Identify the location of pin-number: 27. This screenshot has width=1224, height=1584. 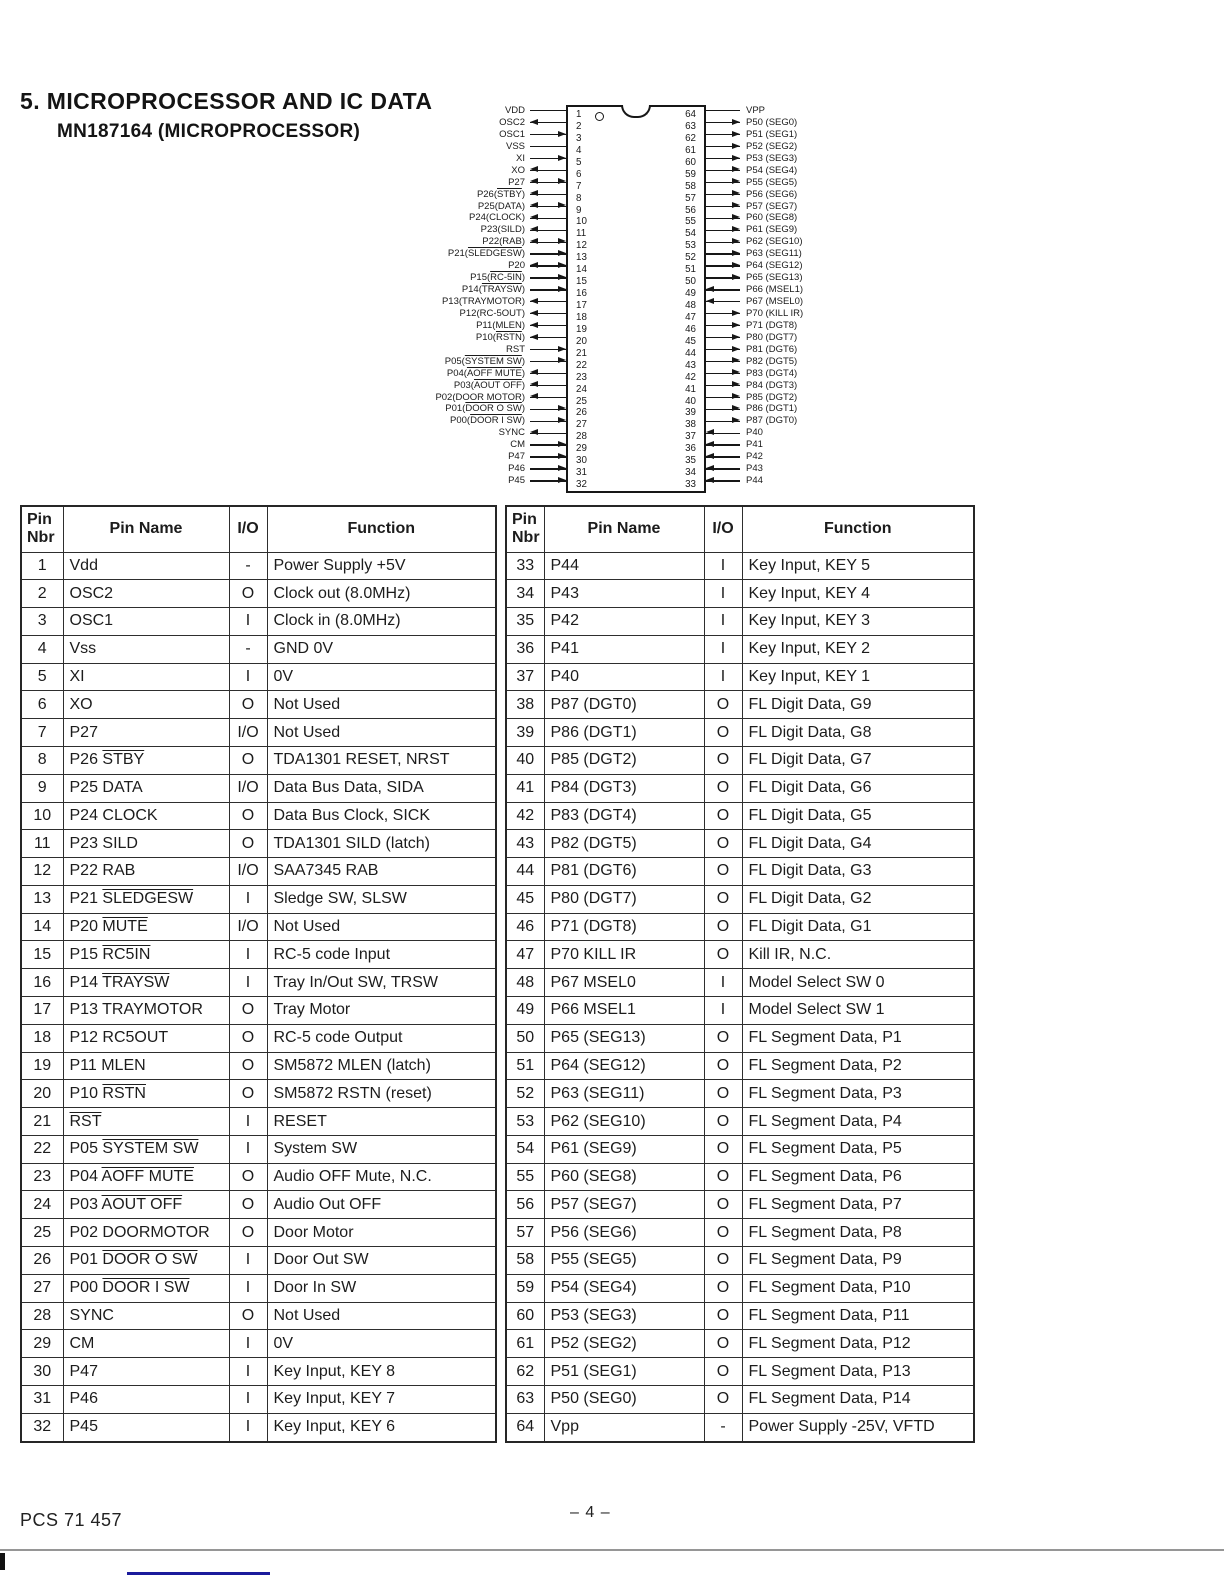
(581, 425).